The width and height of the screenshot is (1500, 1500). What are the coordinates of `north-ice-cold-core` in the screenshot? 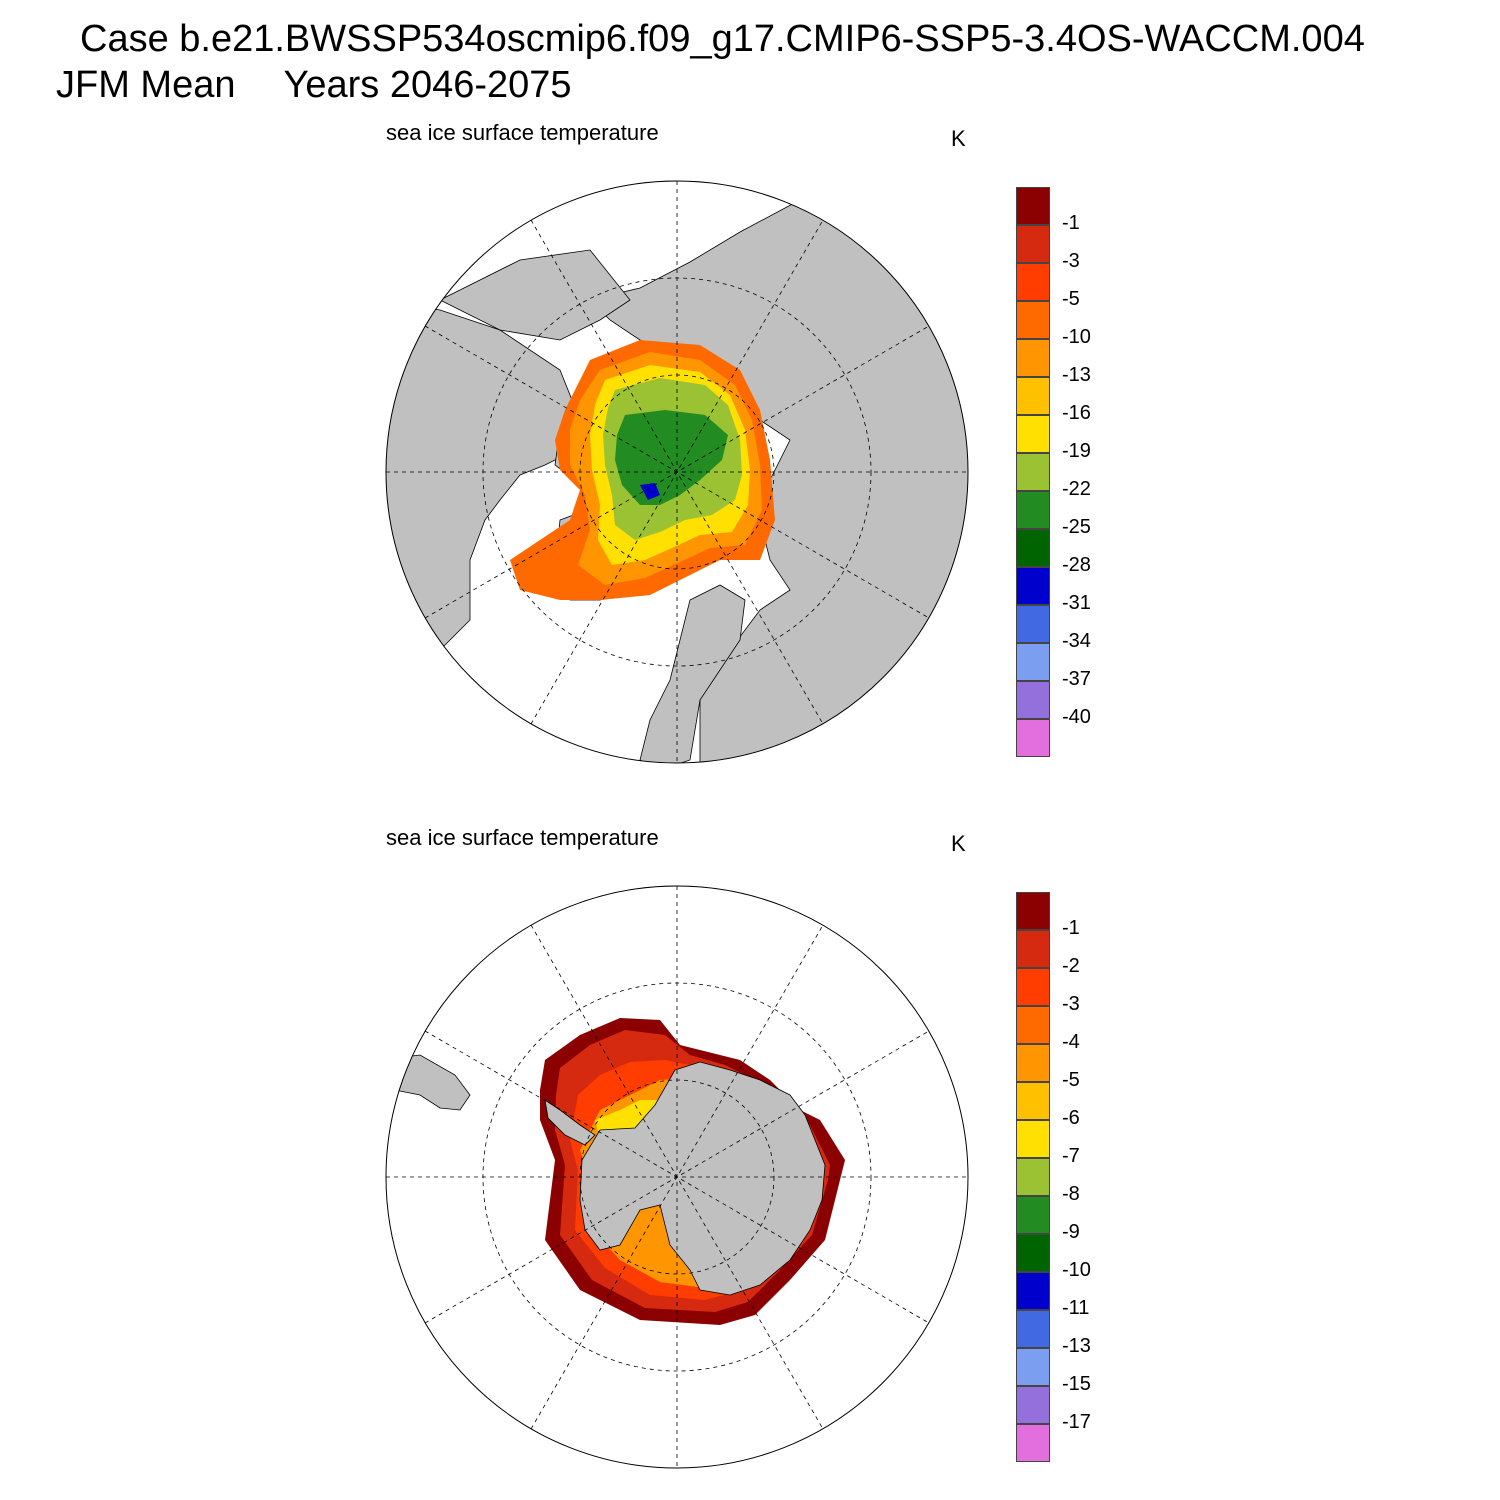 It's located at (650, 491).